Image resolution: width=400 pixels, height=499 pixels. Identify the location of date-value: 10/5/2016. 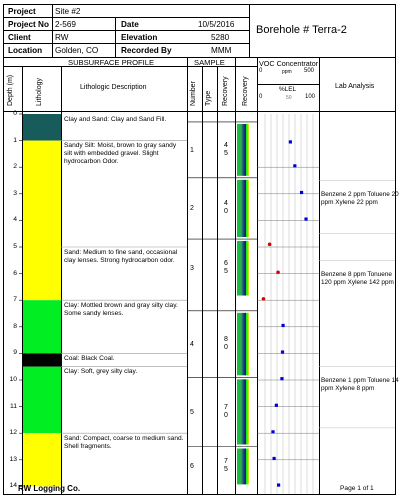
(216, 24).